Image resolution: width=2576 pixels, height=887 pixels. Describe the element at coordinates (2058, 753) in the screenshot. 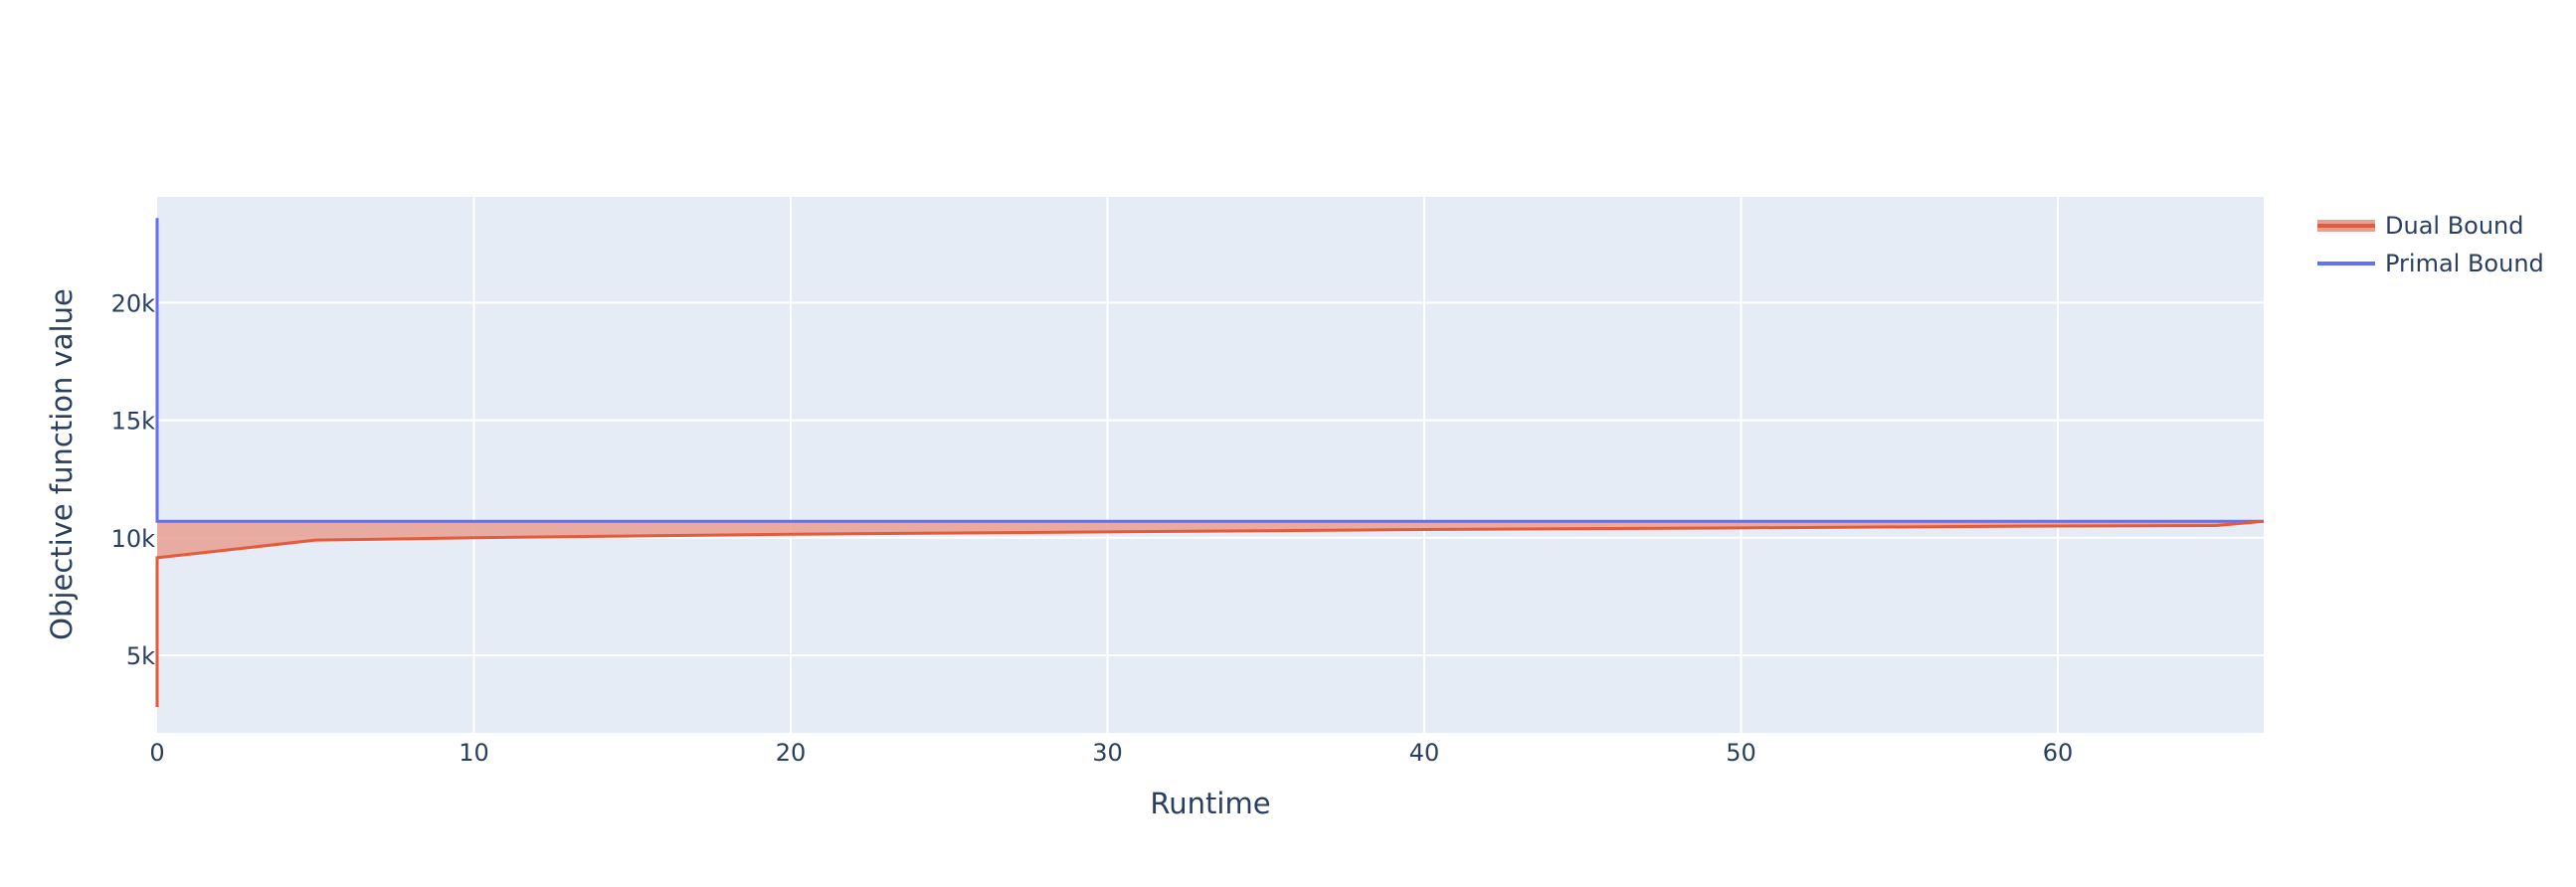

I see `x-tick-label: 60` at that location.